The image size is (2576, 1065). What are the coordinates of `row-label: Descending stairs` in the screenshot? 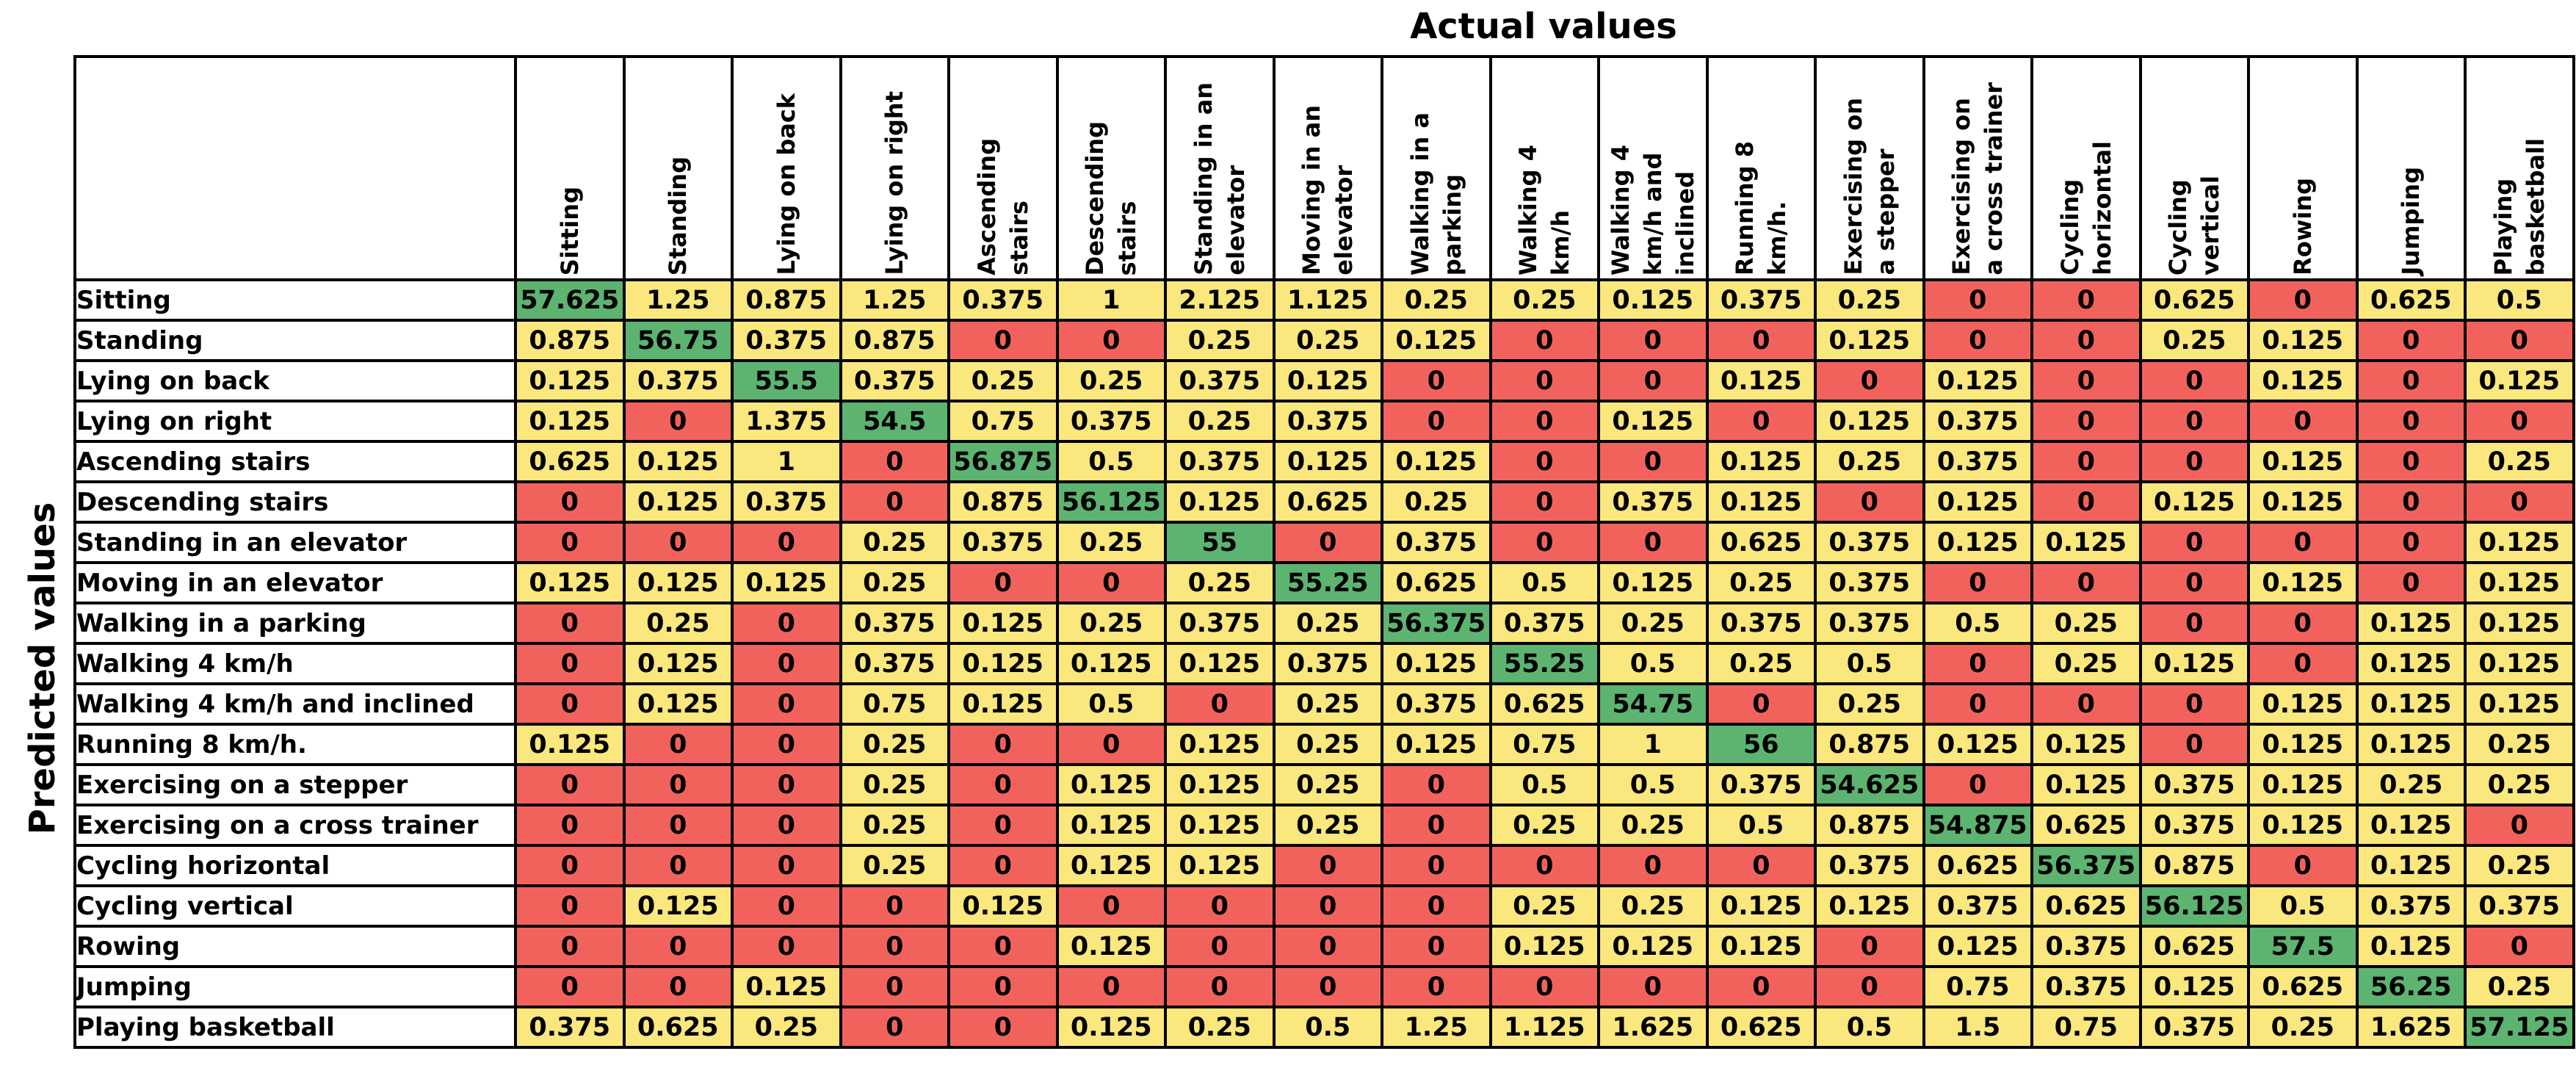 It's located at (295, 502).